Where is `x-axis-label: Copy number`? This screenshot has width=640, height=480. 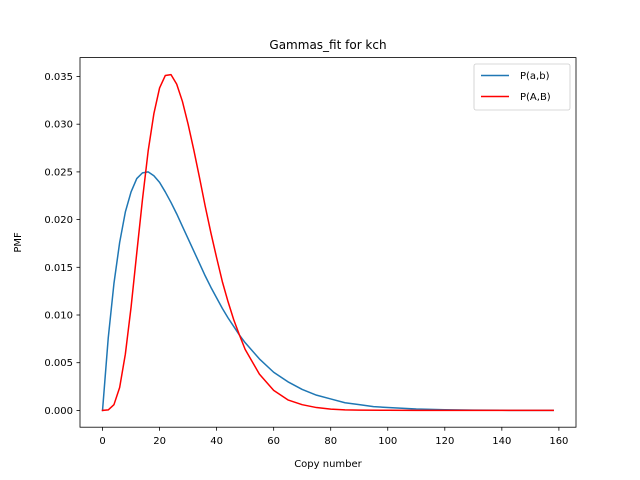 x-axis-label: Copy number is located at coordinates (328, 464).